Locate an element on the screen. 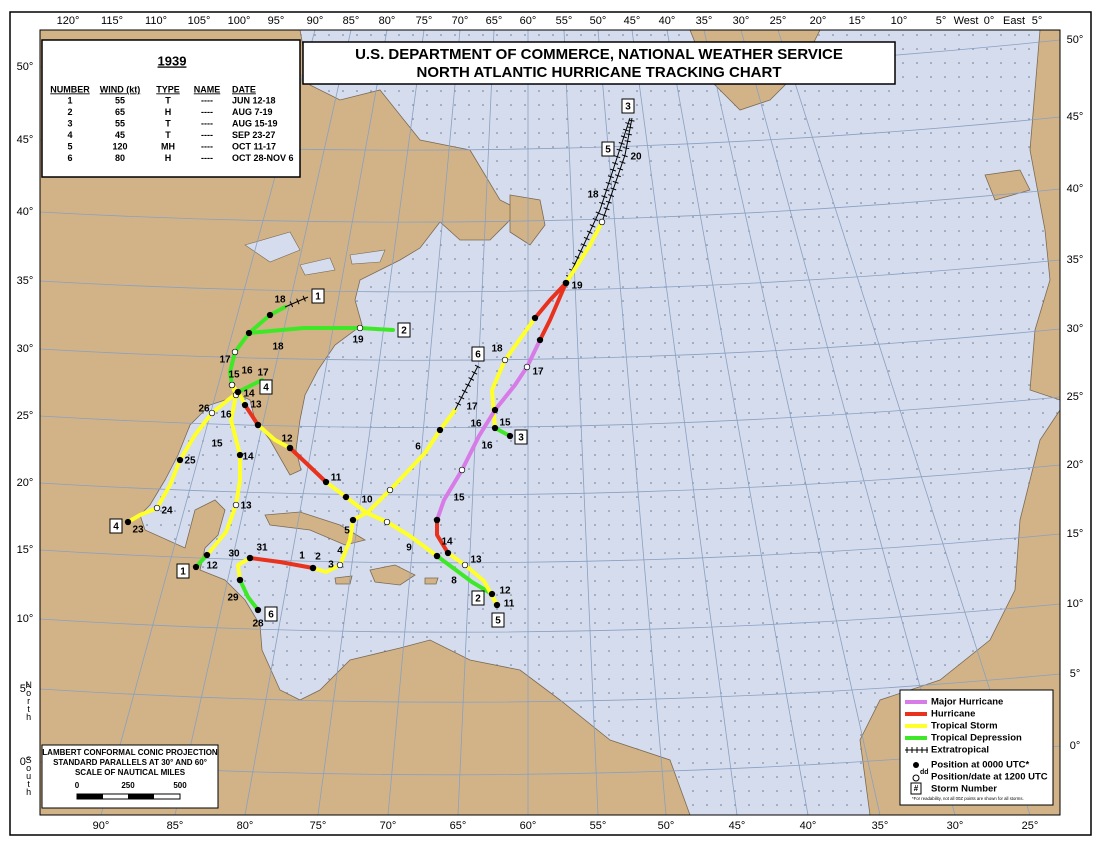 This screenshot has height=843, width=1101. longitude-label: 45° is located at coordinates (632, 21).